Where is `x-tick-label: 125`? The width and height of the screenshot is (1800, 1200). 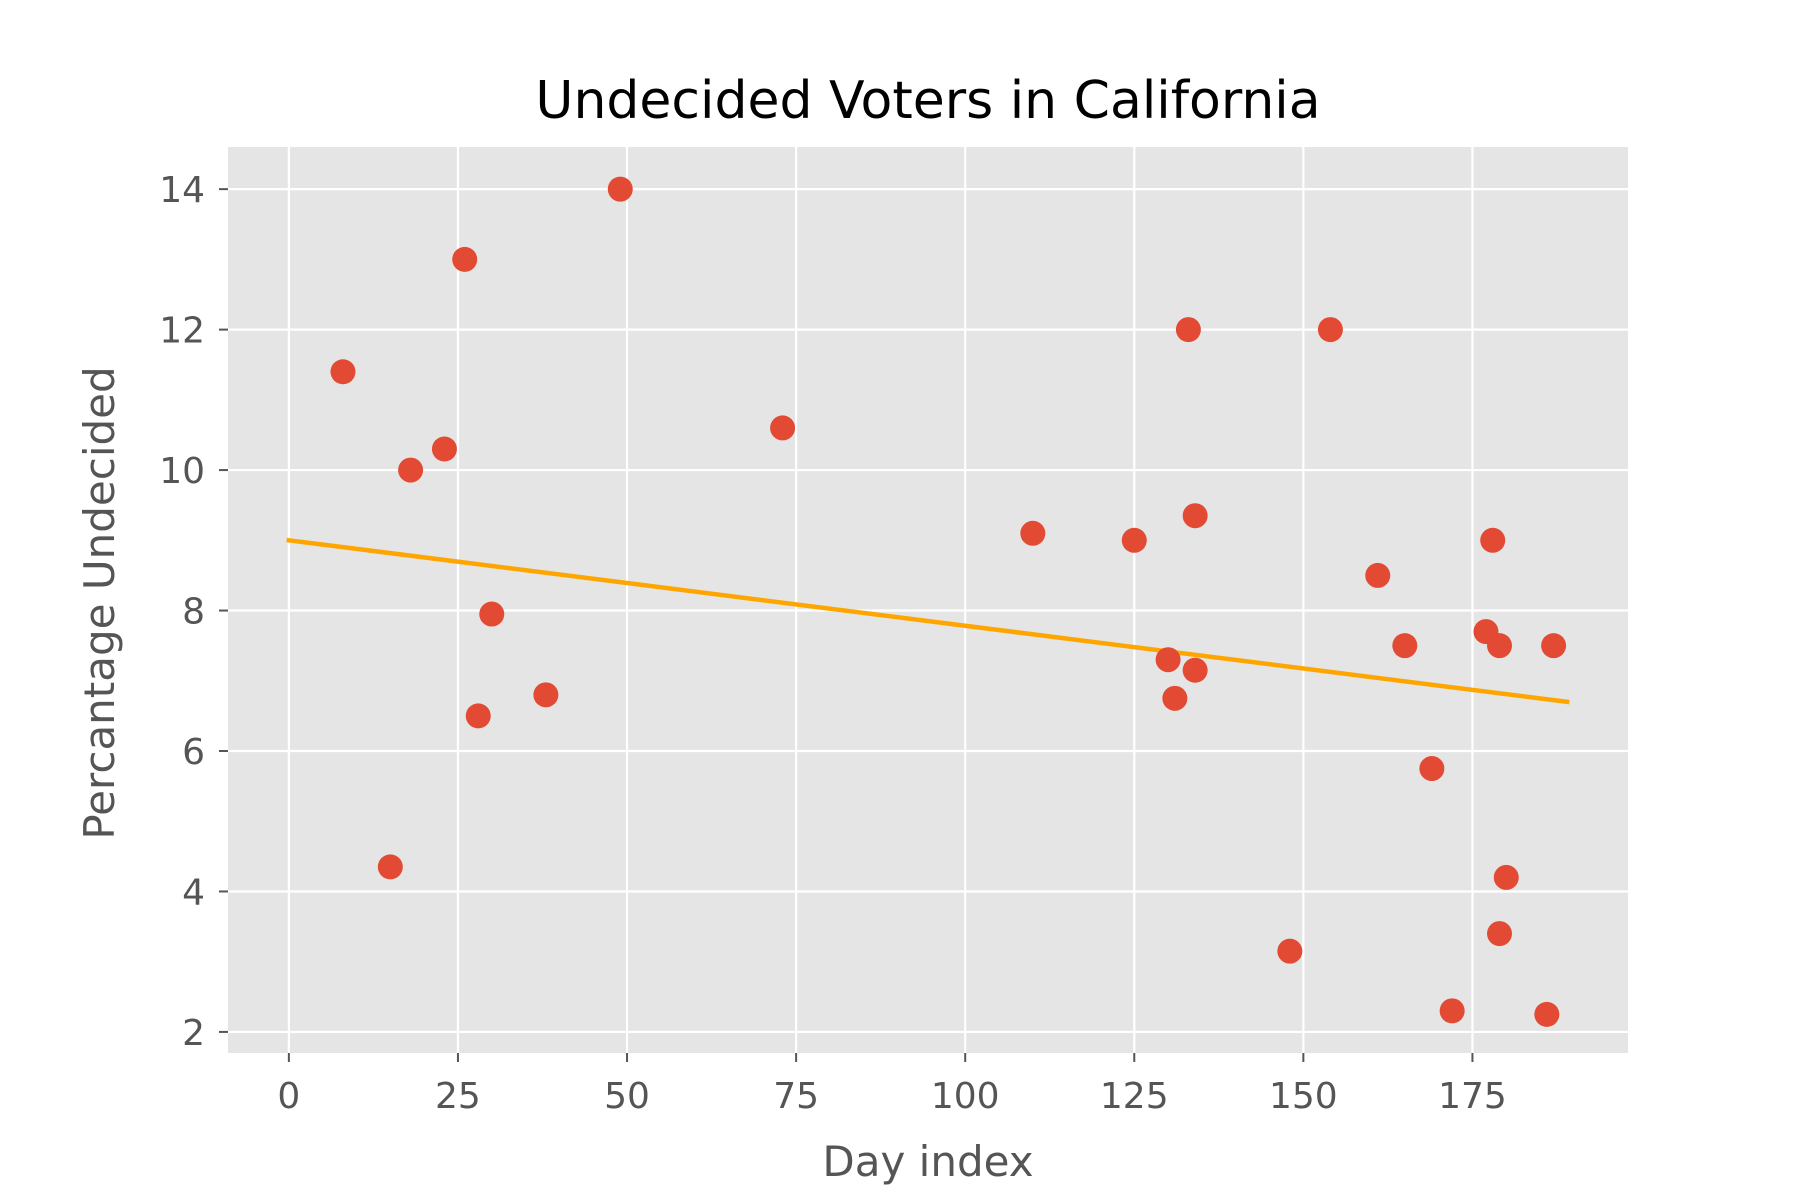 x-tick-label: 125 is located at coordinates (1134, 1096).